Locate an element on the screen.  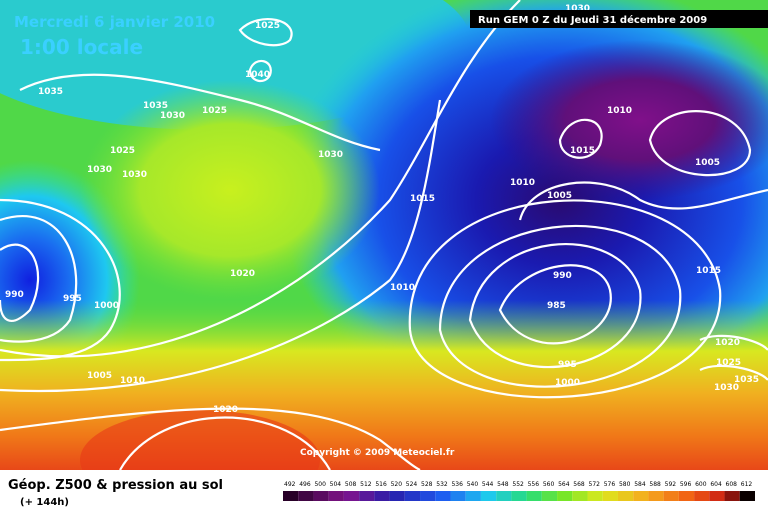
color-label: 556 is located at coordinates (534, 484).